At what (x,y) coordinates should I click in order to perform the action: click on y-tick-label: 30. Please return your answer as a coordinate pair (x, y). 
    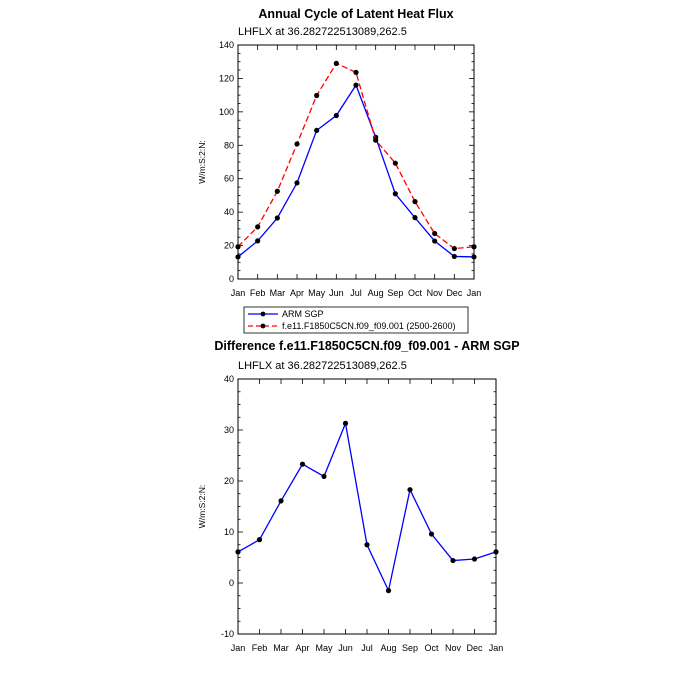
    Looking at the image, I should click on (229, 430).